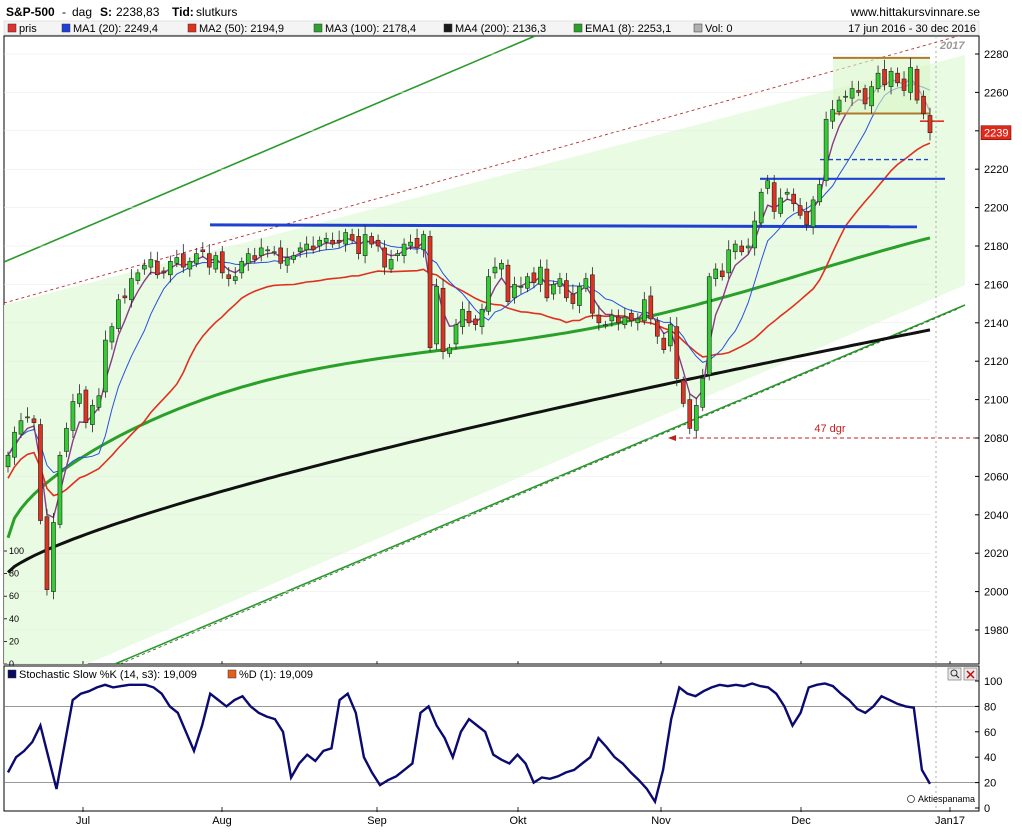 The image size is (1022, 832). I want to click on stochastic-legend-label: %D (1): 19,009, so click(276, 675).